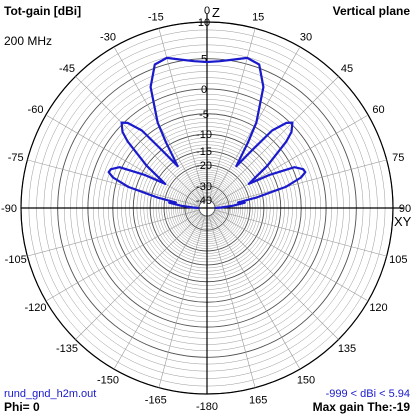 The width and height of the screenshot is (414, 415). I want to click on angle-tick-label: 105, so click(398, 260).